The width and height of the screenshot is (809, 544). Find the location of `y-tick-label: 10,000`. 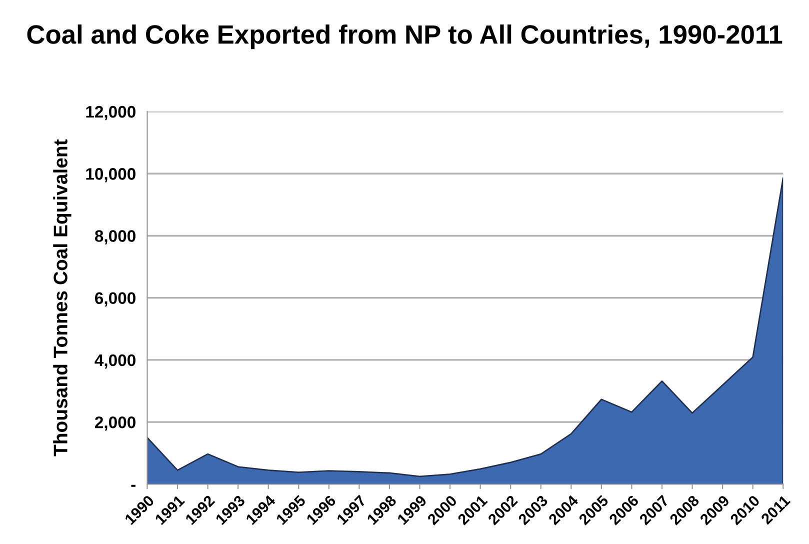

y-tick-label: 10,000 is located at coordinates (111, 175).